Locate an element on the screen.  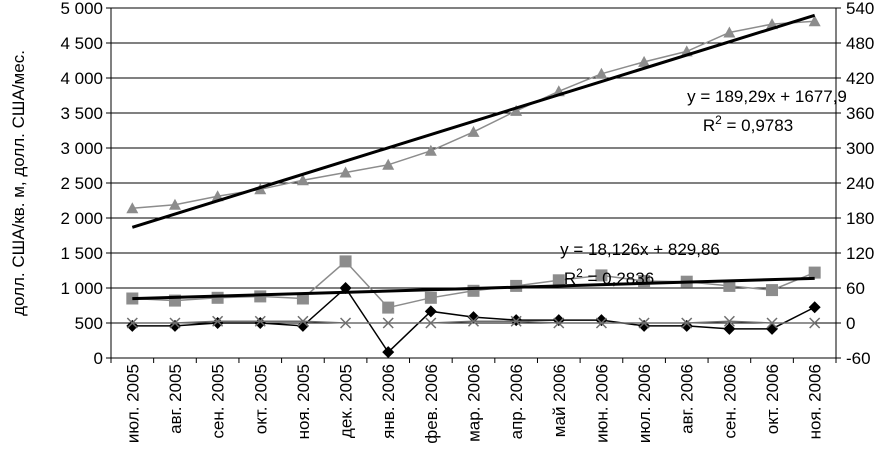
trendline-r-squared: R2 = 0,2836 is located at coordinates (609, 277).